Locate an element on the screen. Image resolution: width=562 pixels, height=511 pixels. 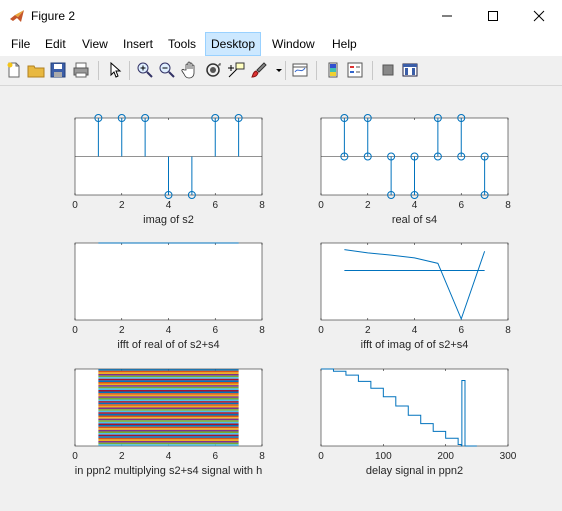
minimize-button is located at coordinates (447, 16).